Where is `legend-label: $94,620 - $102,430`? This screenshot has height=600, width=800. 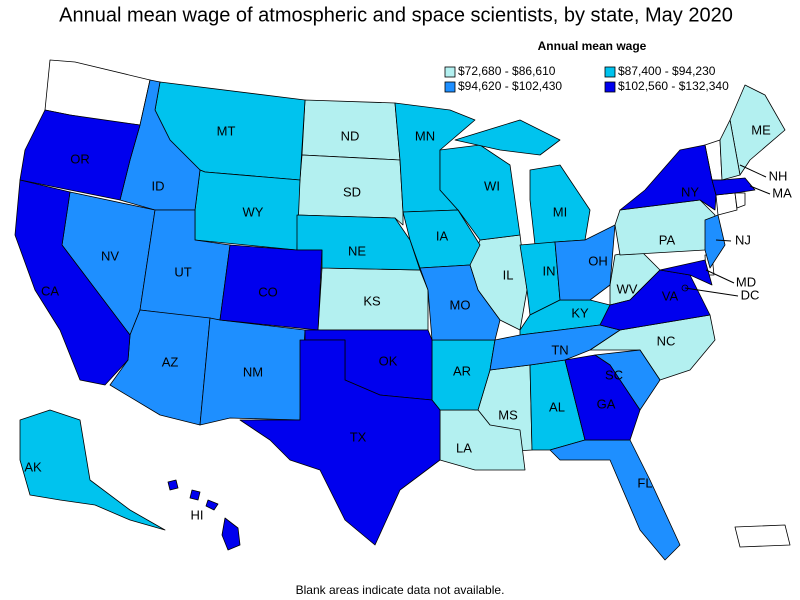 legend-label: $94,620 - $102,430 is located at coordinates (510, 86).